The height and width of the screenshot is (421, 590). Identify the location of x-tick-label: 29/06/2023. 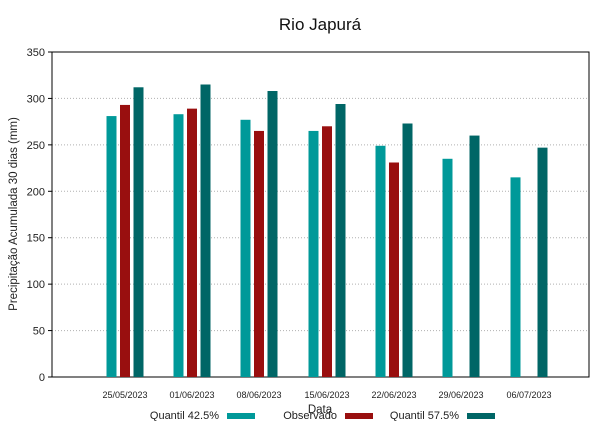
(460, 395).